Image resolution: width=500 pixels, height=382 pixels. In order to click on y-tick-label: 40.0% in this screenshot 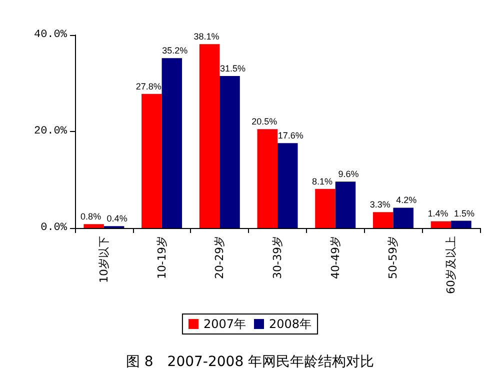, I will do `click(51, 35)`.